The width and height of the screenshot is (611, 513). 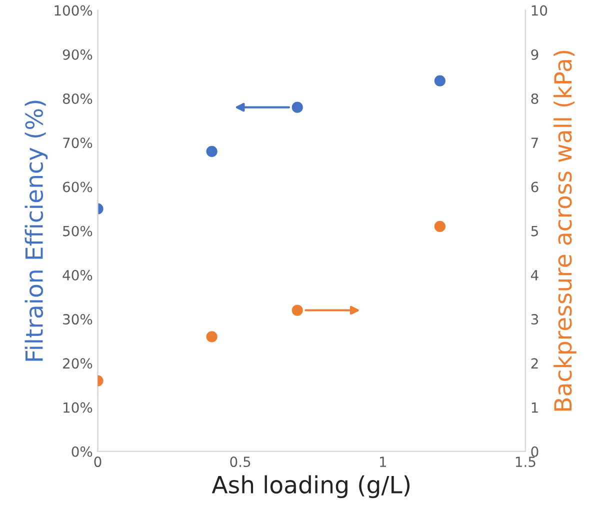 I want to click on y-tick-label: 100%, so click(x=73, y=10).